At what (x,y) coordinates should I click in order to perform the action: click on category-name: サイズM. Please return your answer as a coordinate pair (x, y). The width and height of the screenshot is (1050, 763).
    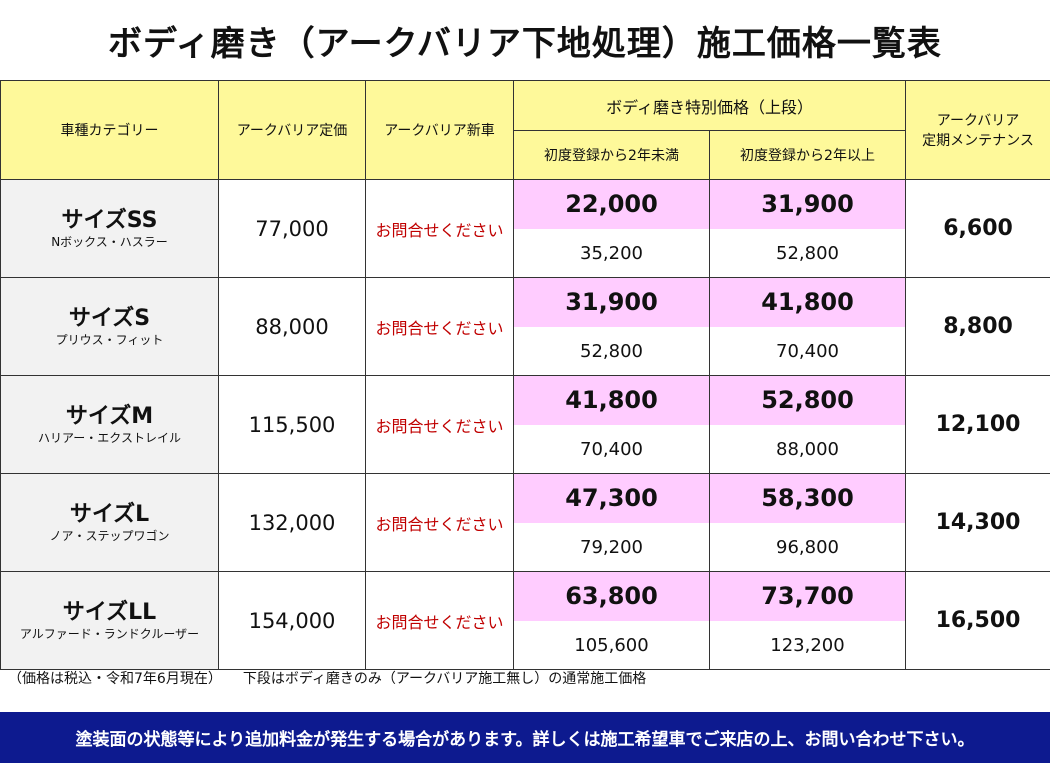
    Looking at the image, I should click on (109, 416).